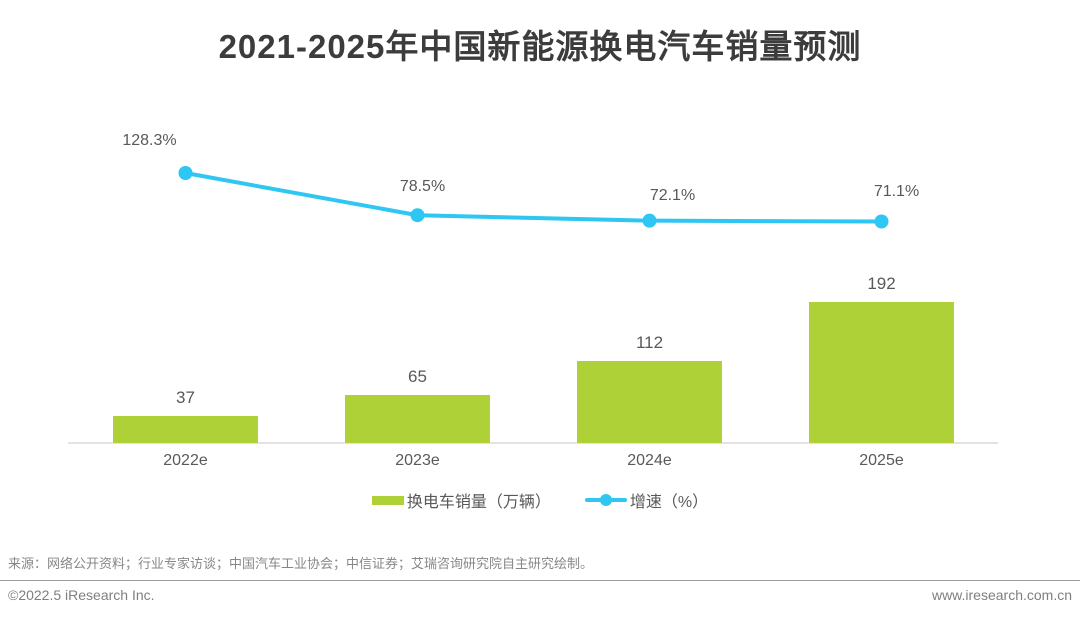 The image size is (1080, 617). I want to click on bar-value-label: 192, so click(881, 283).